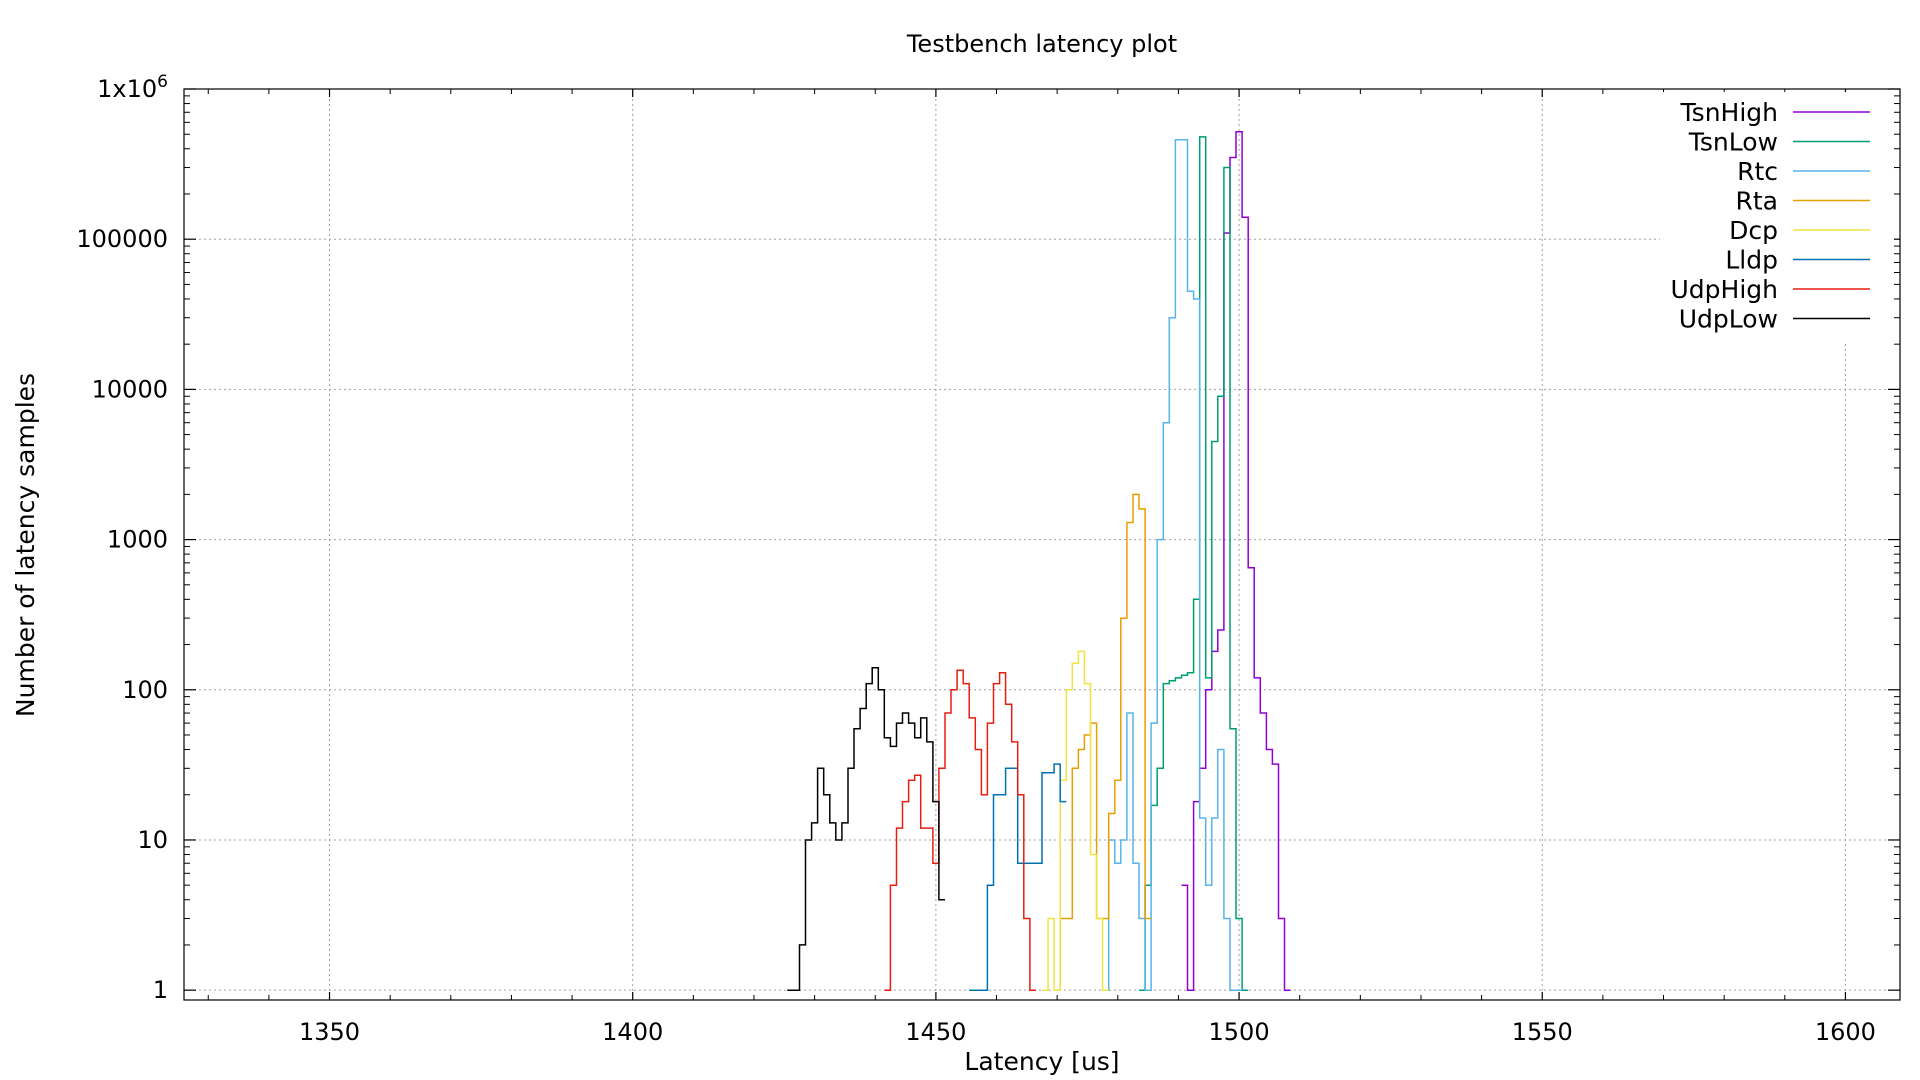 This screenshot has width=1920, height=1080. I want to click on series-line-lldp, so click(1018, 877).